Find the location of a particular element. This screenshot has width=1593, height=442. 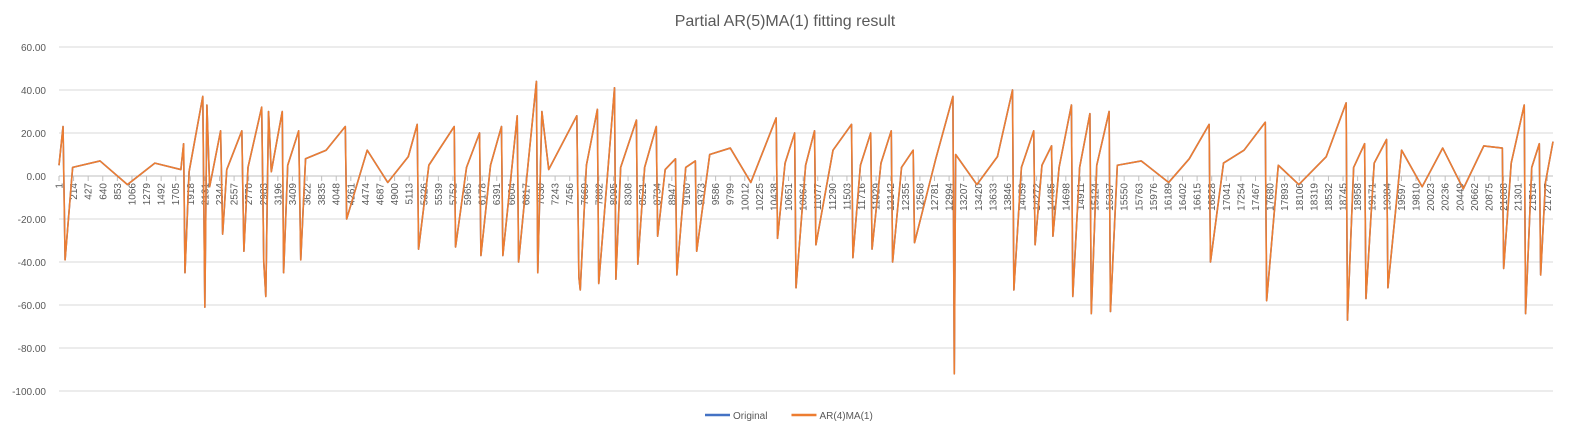

x-tick-label: 16402 is located at coordinates (1183, 197).